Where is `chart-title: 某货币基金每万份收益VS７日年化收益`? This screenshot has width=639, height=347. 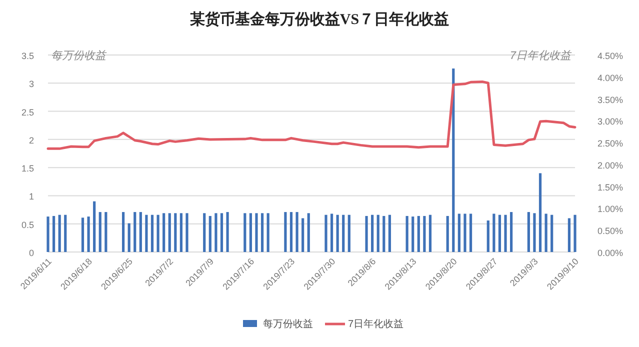 chart-title: 某货币基金每万份收益VS７日年化收益 is located at coordinates (319, 19).